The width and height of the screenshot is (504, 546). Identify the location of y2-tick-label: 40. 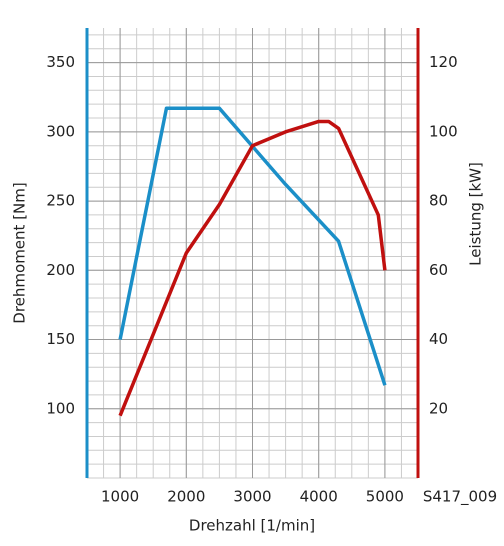
(438, 339).